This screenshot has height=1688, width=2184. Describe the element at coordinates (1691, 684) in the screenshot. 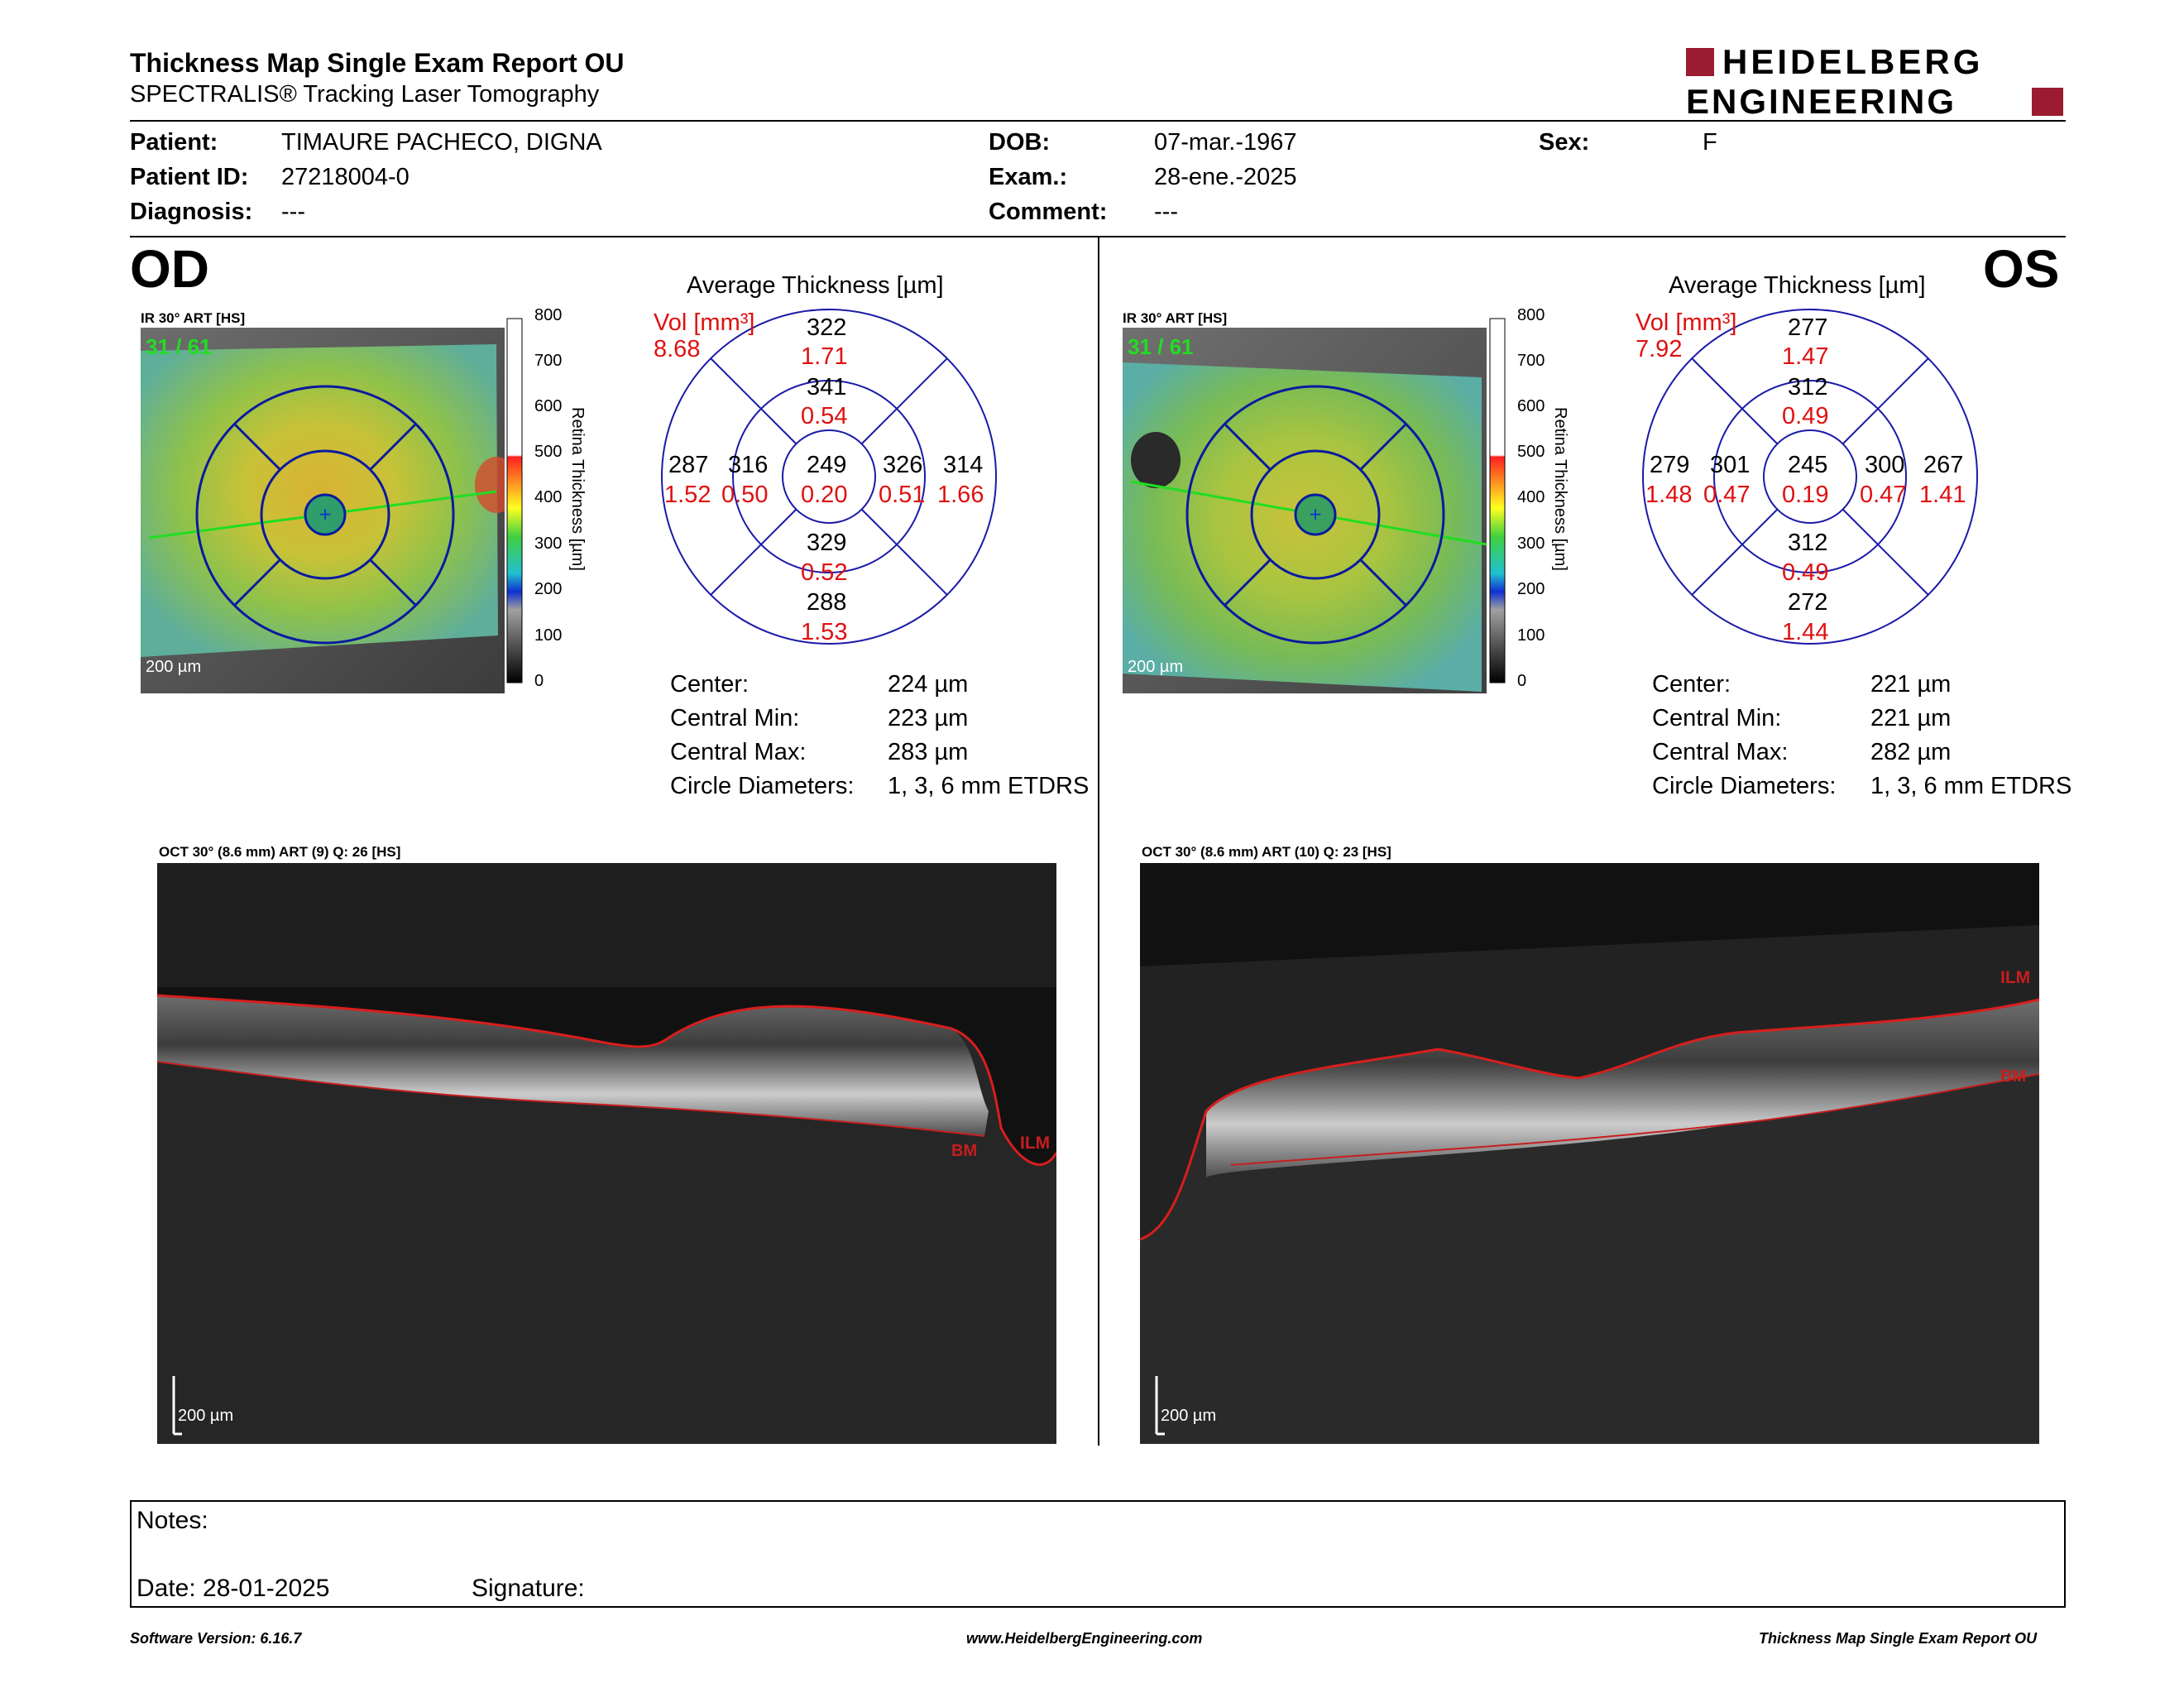

I see `os-center-label: Center:` at that location.